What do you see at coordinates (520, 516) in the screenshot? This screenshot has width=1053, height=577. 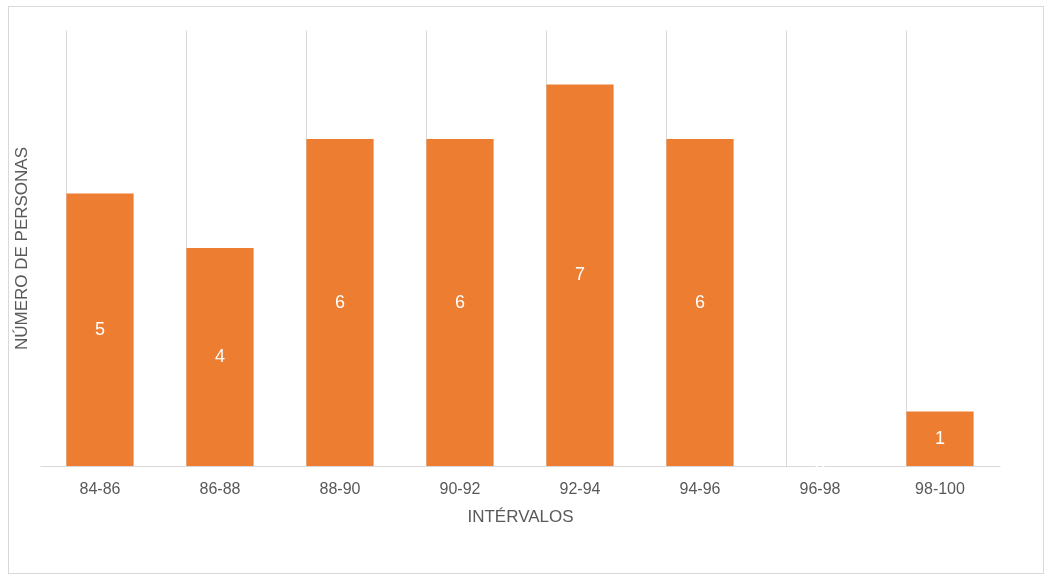 I see `x-axis-title: INTÉRVALOS` at bounding box center [520, 516].